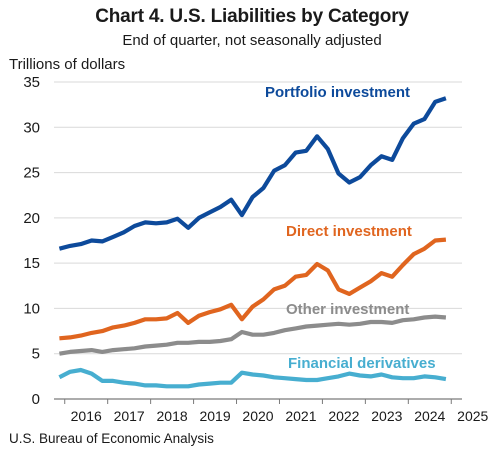  What do you see at coordinates (337, 92) in the screenshot?
I see `series-label-portfolio-investment: Portfolio investment` at bounding box center [337, 92].